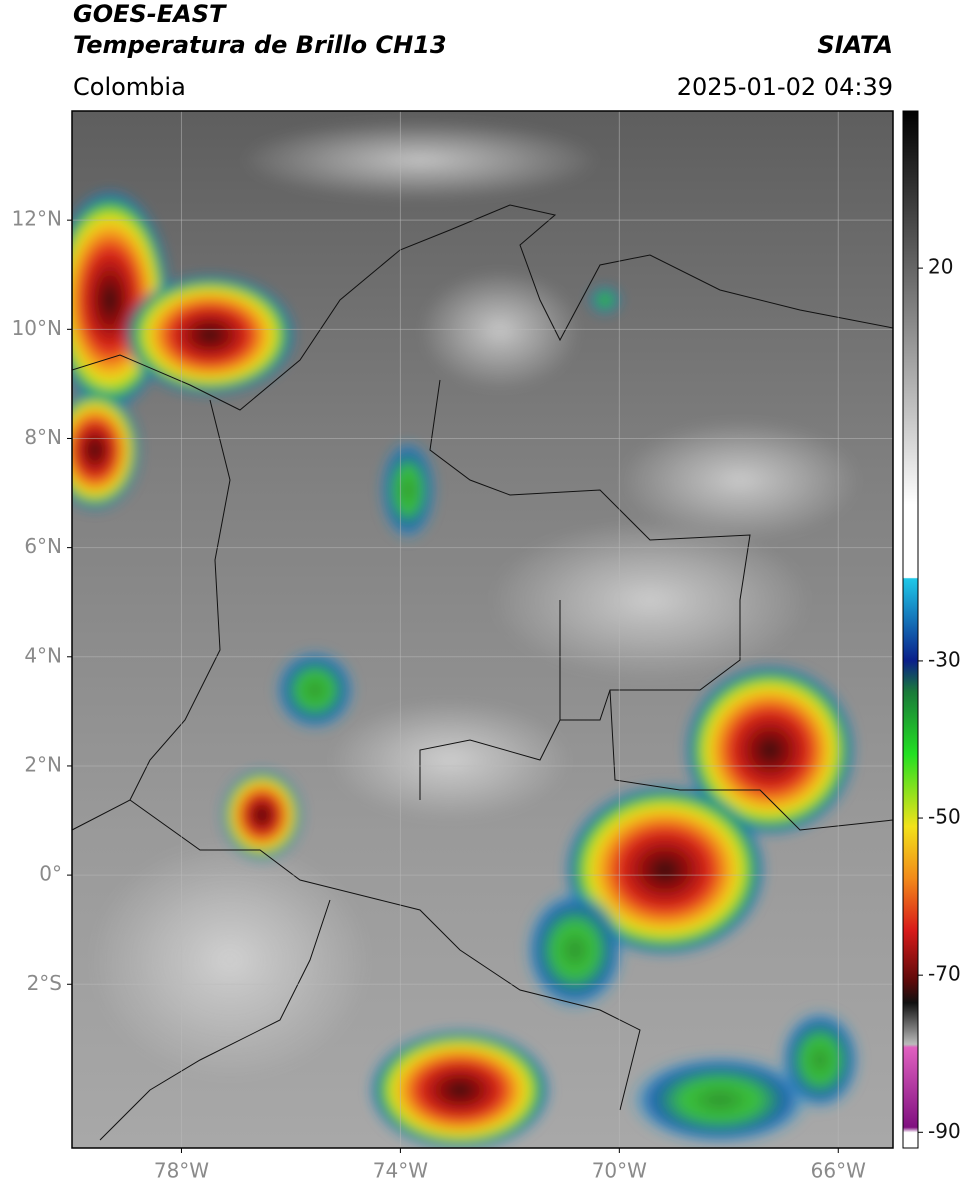  What do you see at coordinates (944, 817) in the screenshot?
I see `colorbar-tick-label: -50` at bounding box center [944, 817].